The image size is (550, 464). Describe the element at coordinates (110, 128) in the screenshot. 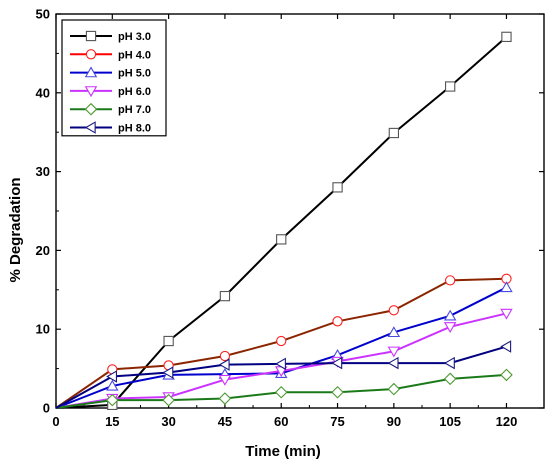

I see `legend-item: pH 8.0` at that location.